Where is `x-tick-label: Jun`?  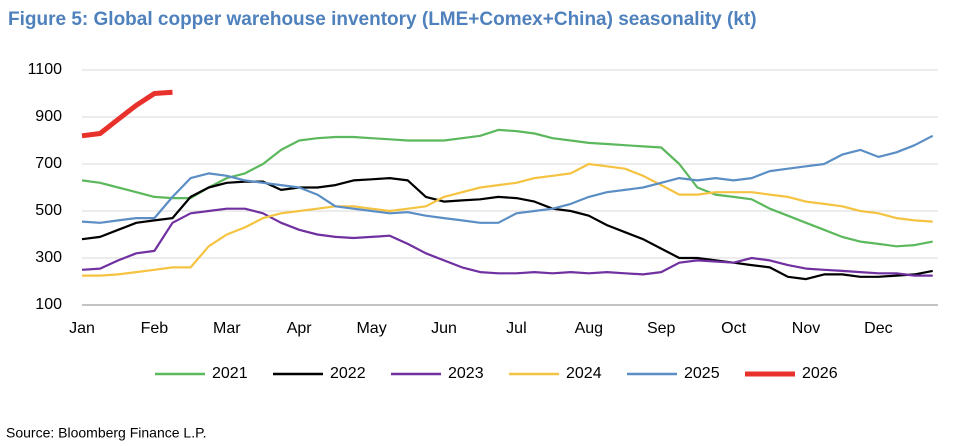 x-tick-label: Jun is located at coordinates (444, 328).